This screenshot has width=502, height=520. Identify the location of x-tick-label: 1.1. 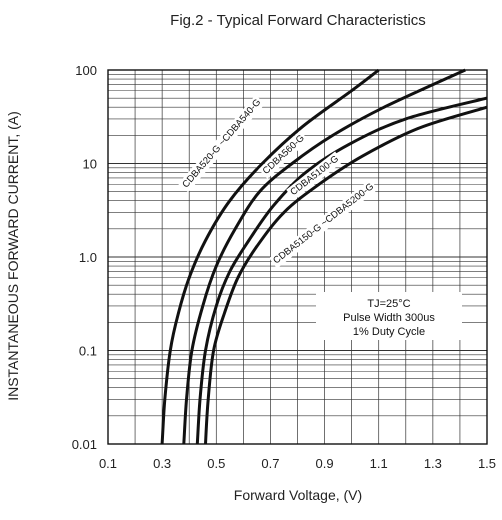
(379, 463).